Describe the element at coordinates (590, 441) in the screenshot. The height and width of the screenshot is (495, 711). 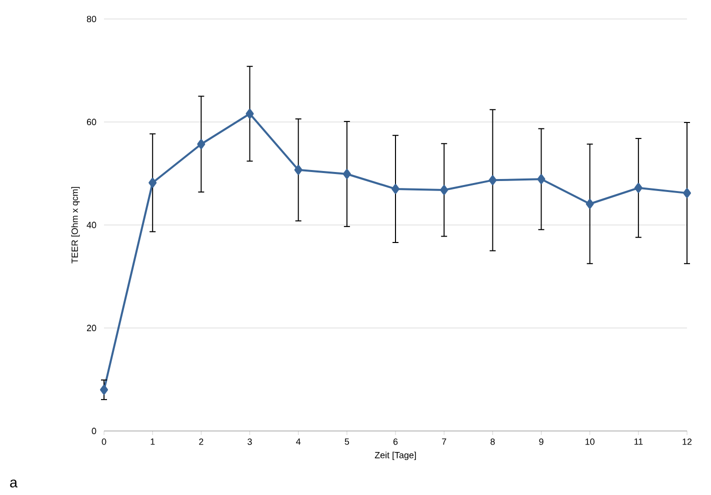
I see `x-tick-label: 10` at that location.